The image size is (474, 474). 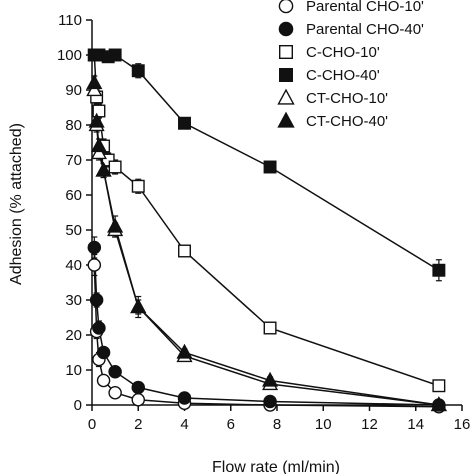 What do you see at coordinates (365, 7) in the screenshot?
I see `legend-label: Parental CHO-10'` at bounding box center [365, 7].